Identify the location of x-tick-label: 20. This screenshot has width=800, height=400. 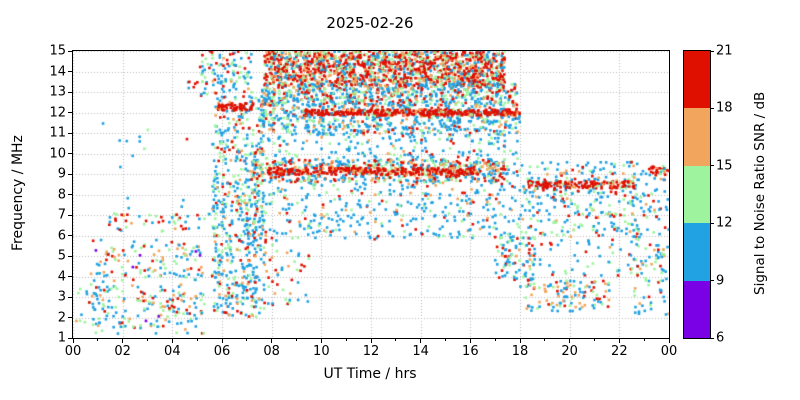
(569, 351).